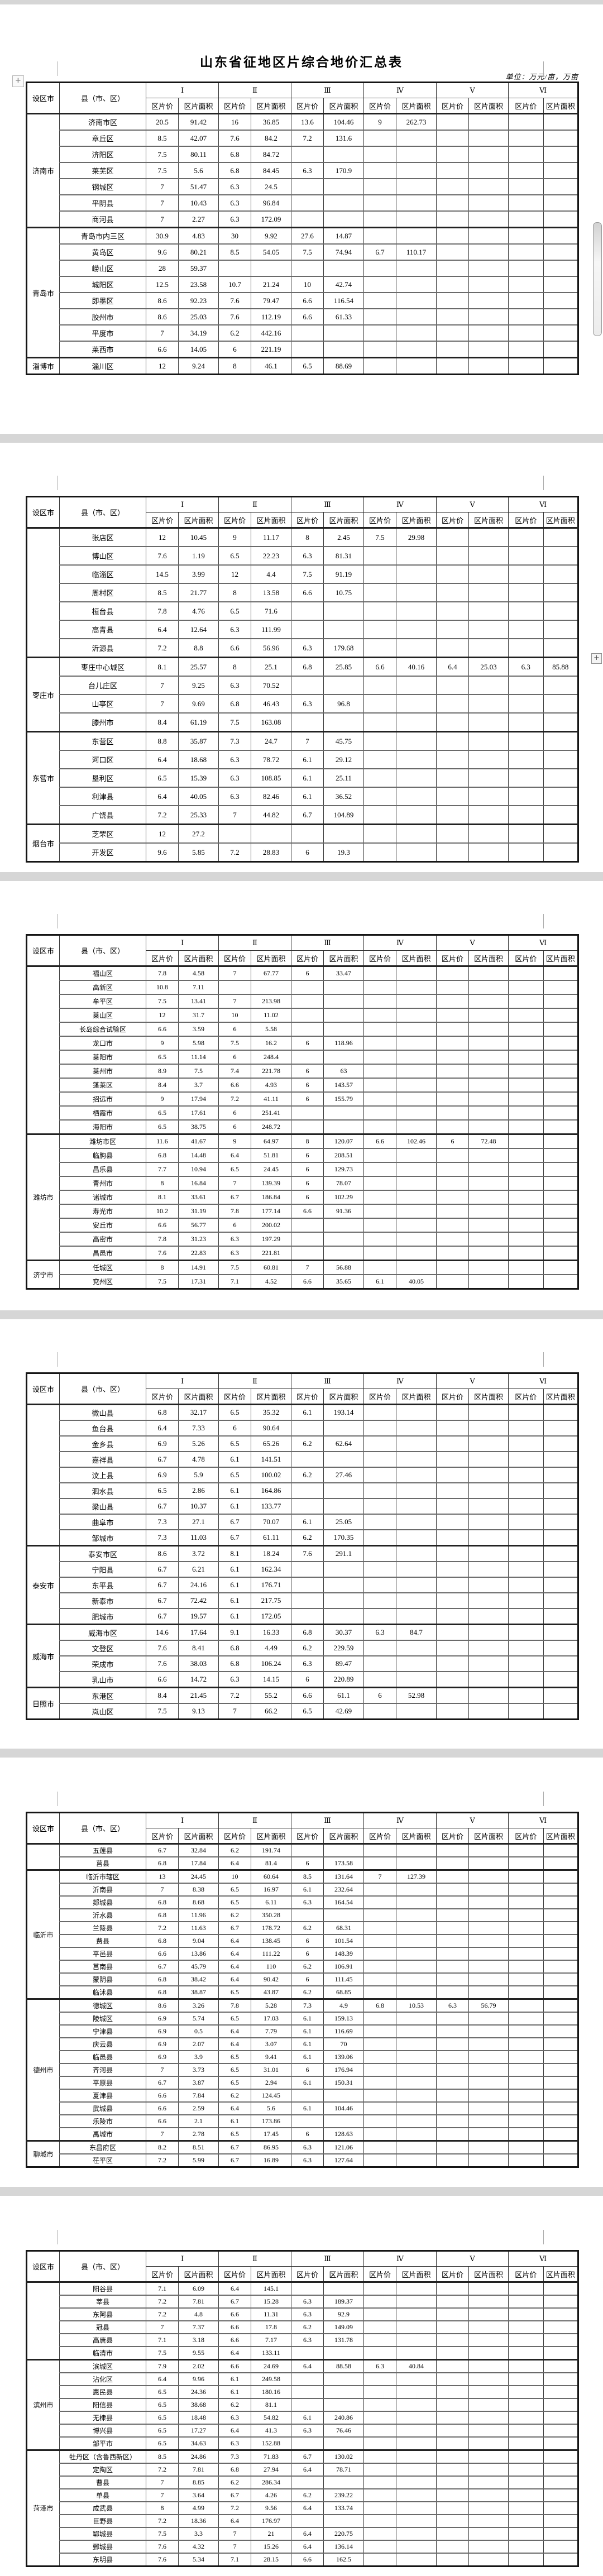  What do you see at coordinates (255, 504) in the screenshot?
I see `header-zone-cell: Ⅱ` at bounding box center [255, 504].